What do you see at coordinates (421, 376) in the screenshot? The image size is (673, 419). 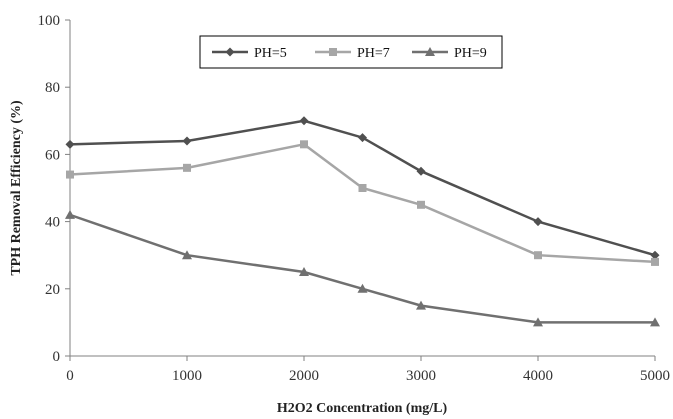 I see `x-tick-label: 3000` at bounding box center [421, 376].